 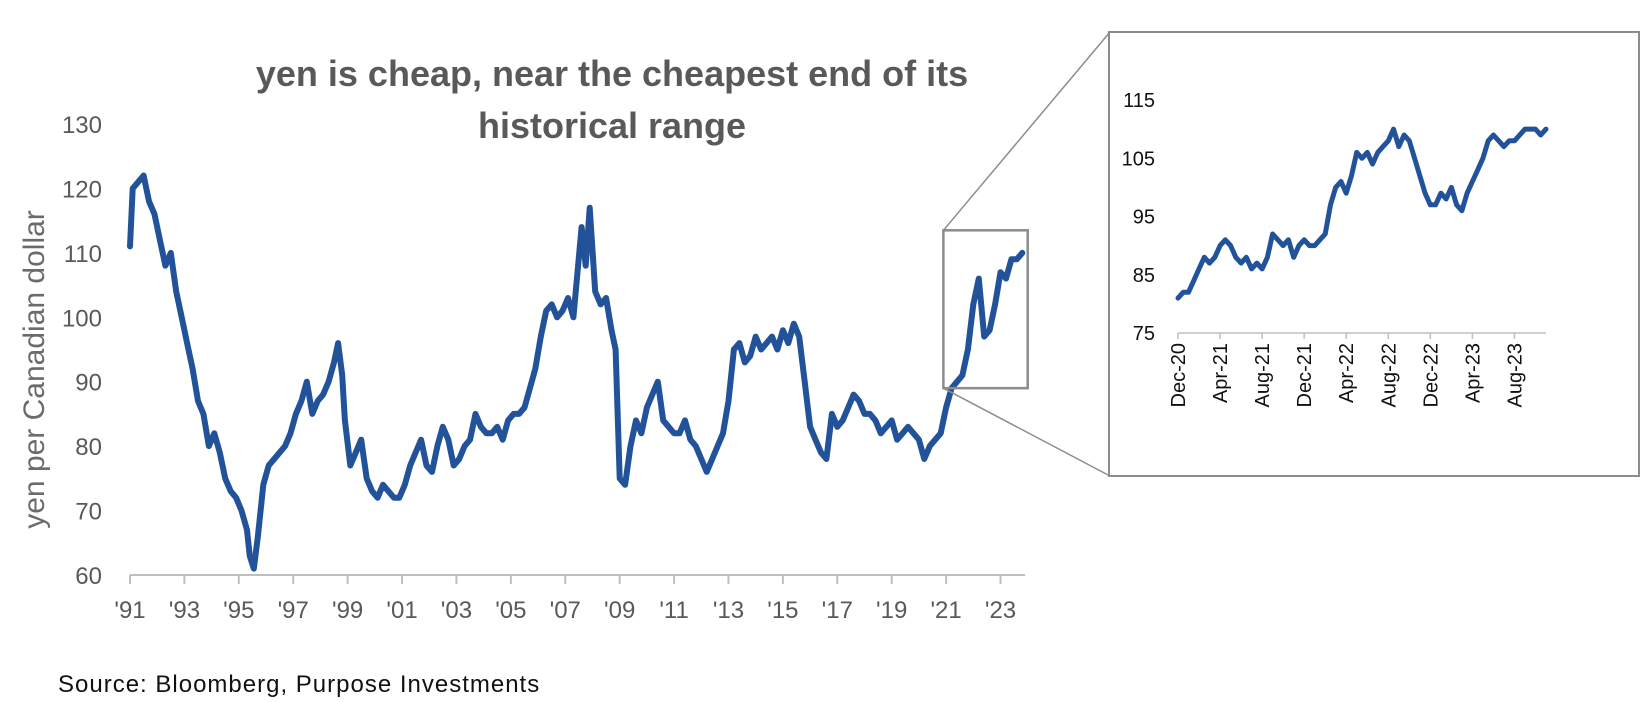 What do you see at coordinates (1263, 375) in the screenshot?
I see `inset-x-tick-label: Aug-21` at bounding box center [1263, 375].